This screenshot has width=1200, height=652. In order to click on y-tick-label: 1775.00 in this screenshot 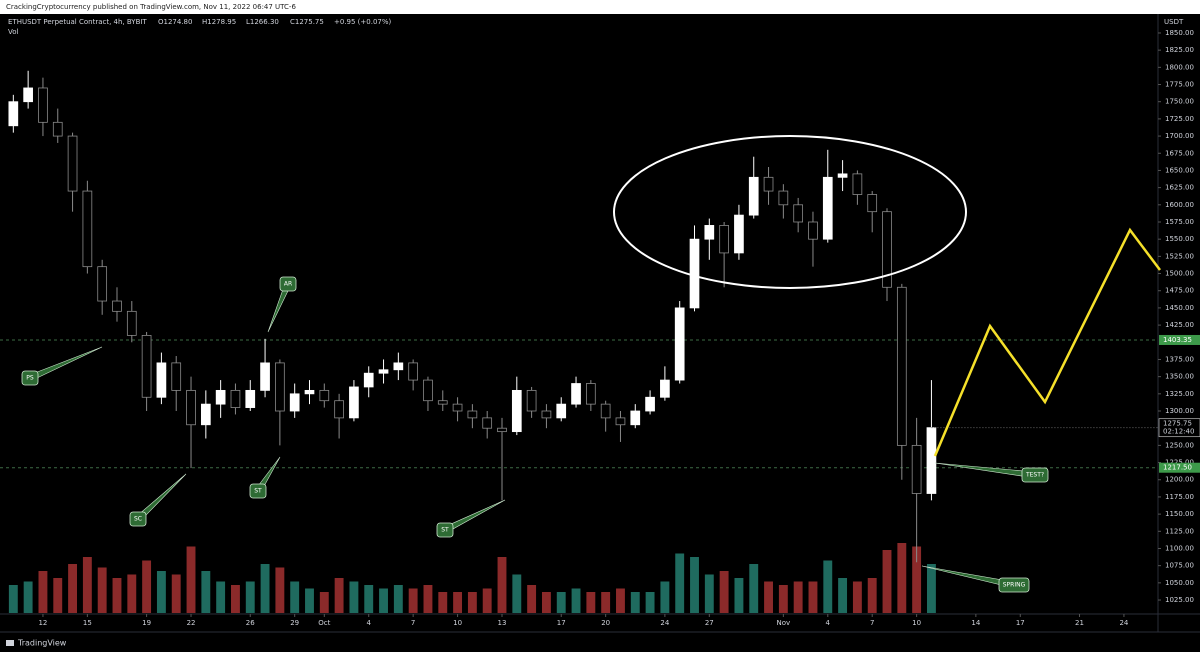, I will do `click(1179, 85)`.